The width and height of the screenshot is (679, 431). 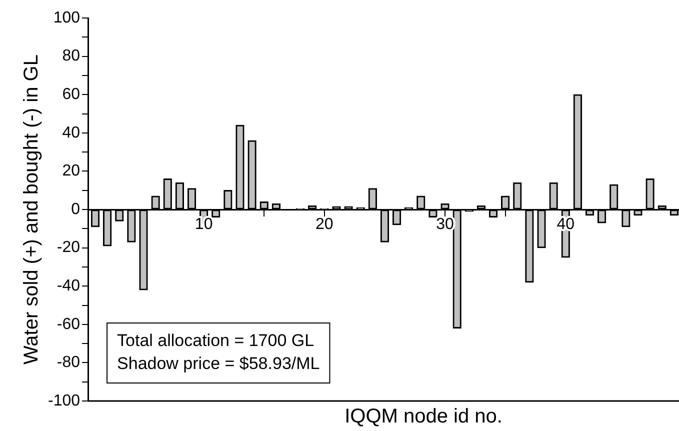 I want to click on y-tick-label: -20, so click(x=68, y=247).